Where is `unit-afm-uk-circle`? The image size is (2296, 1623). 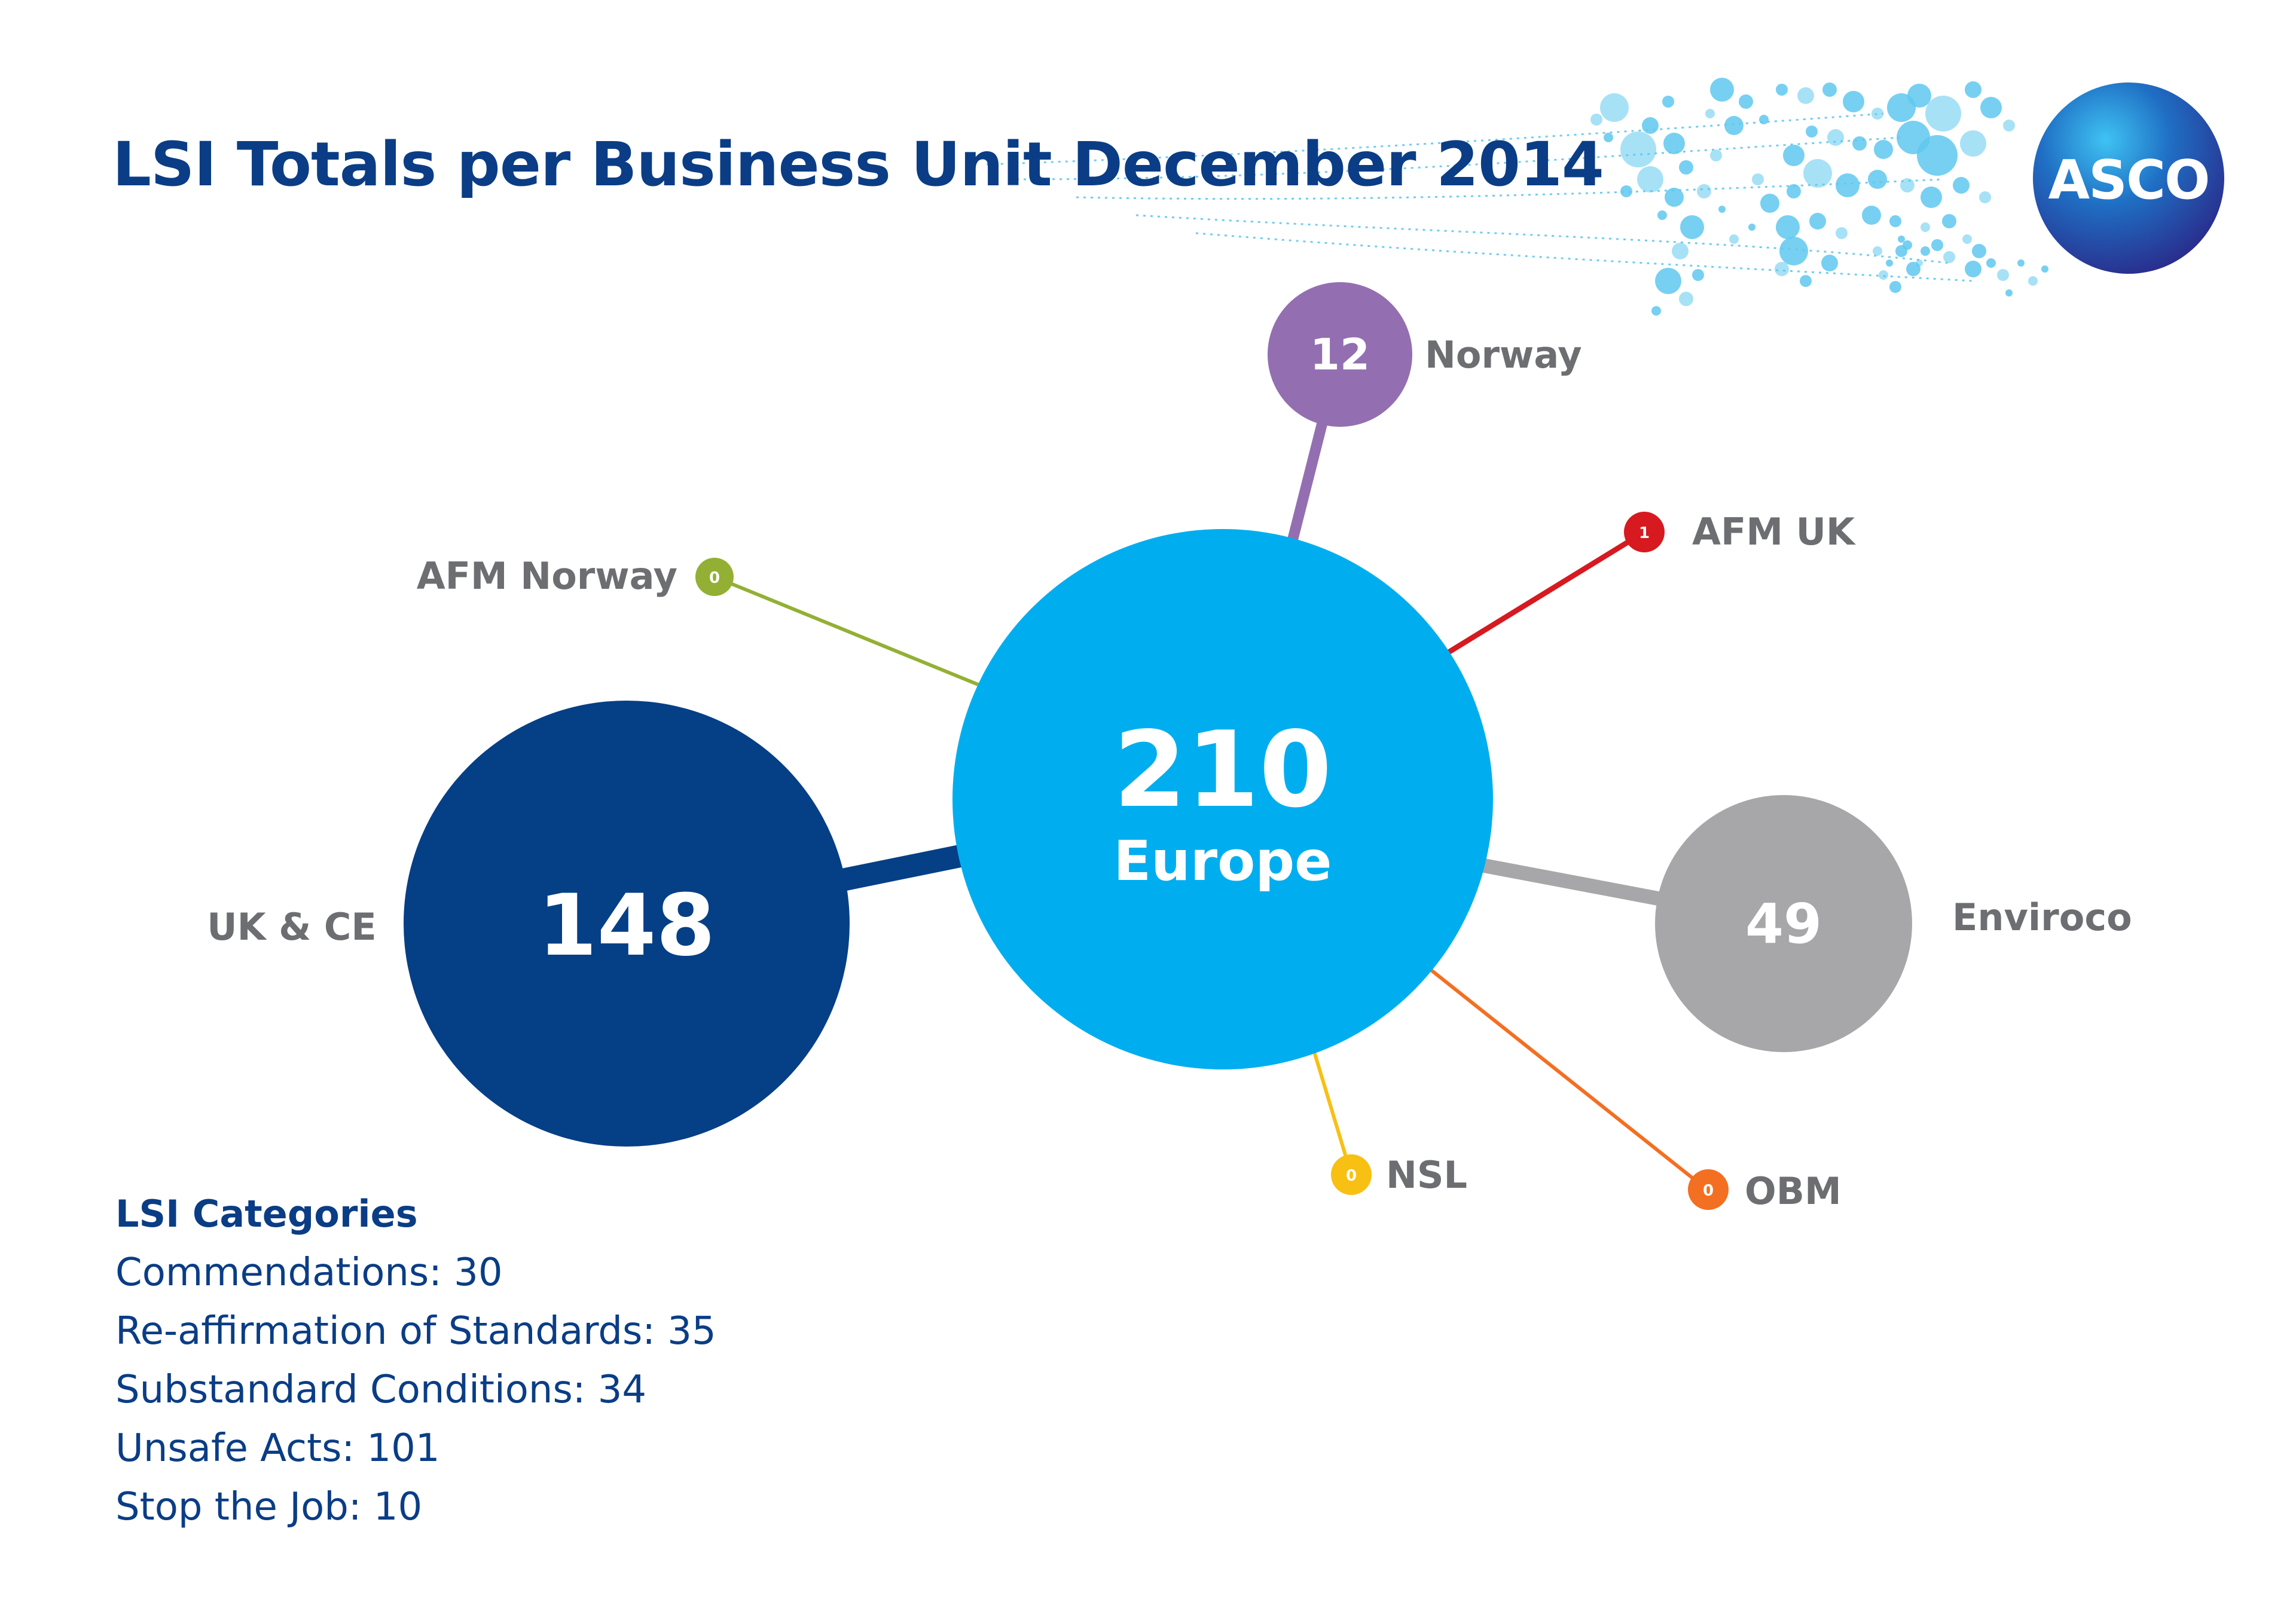 unit-afm-uk-circle is located at coordinates (1644, 532).